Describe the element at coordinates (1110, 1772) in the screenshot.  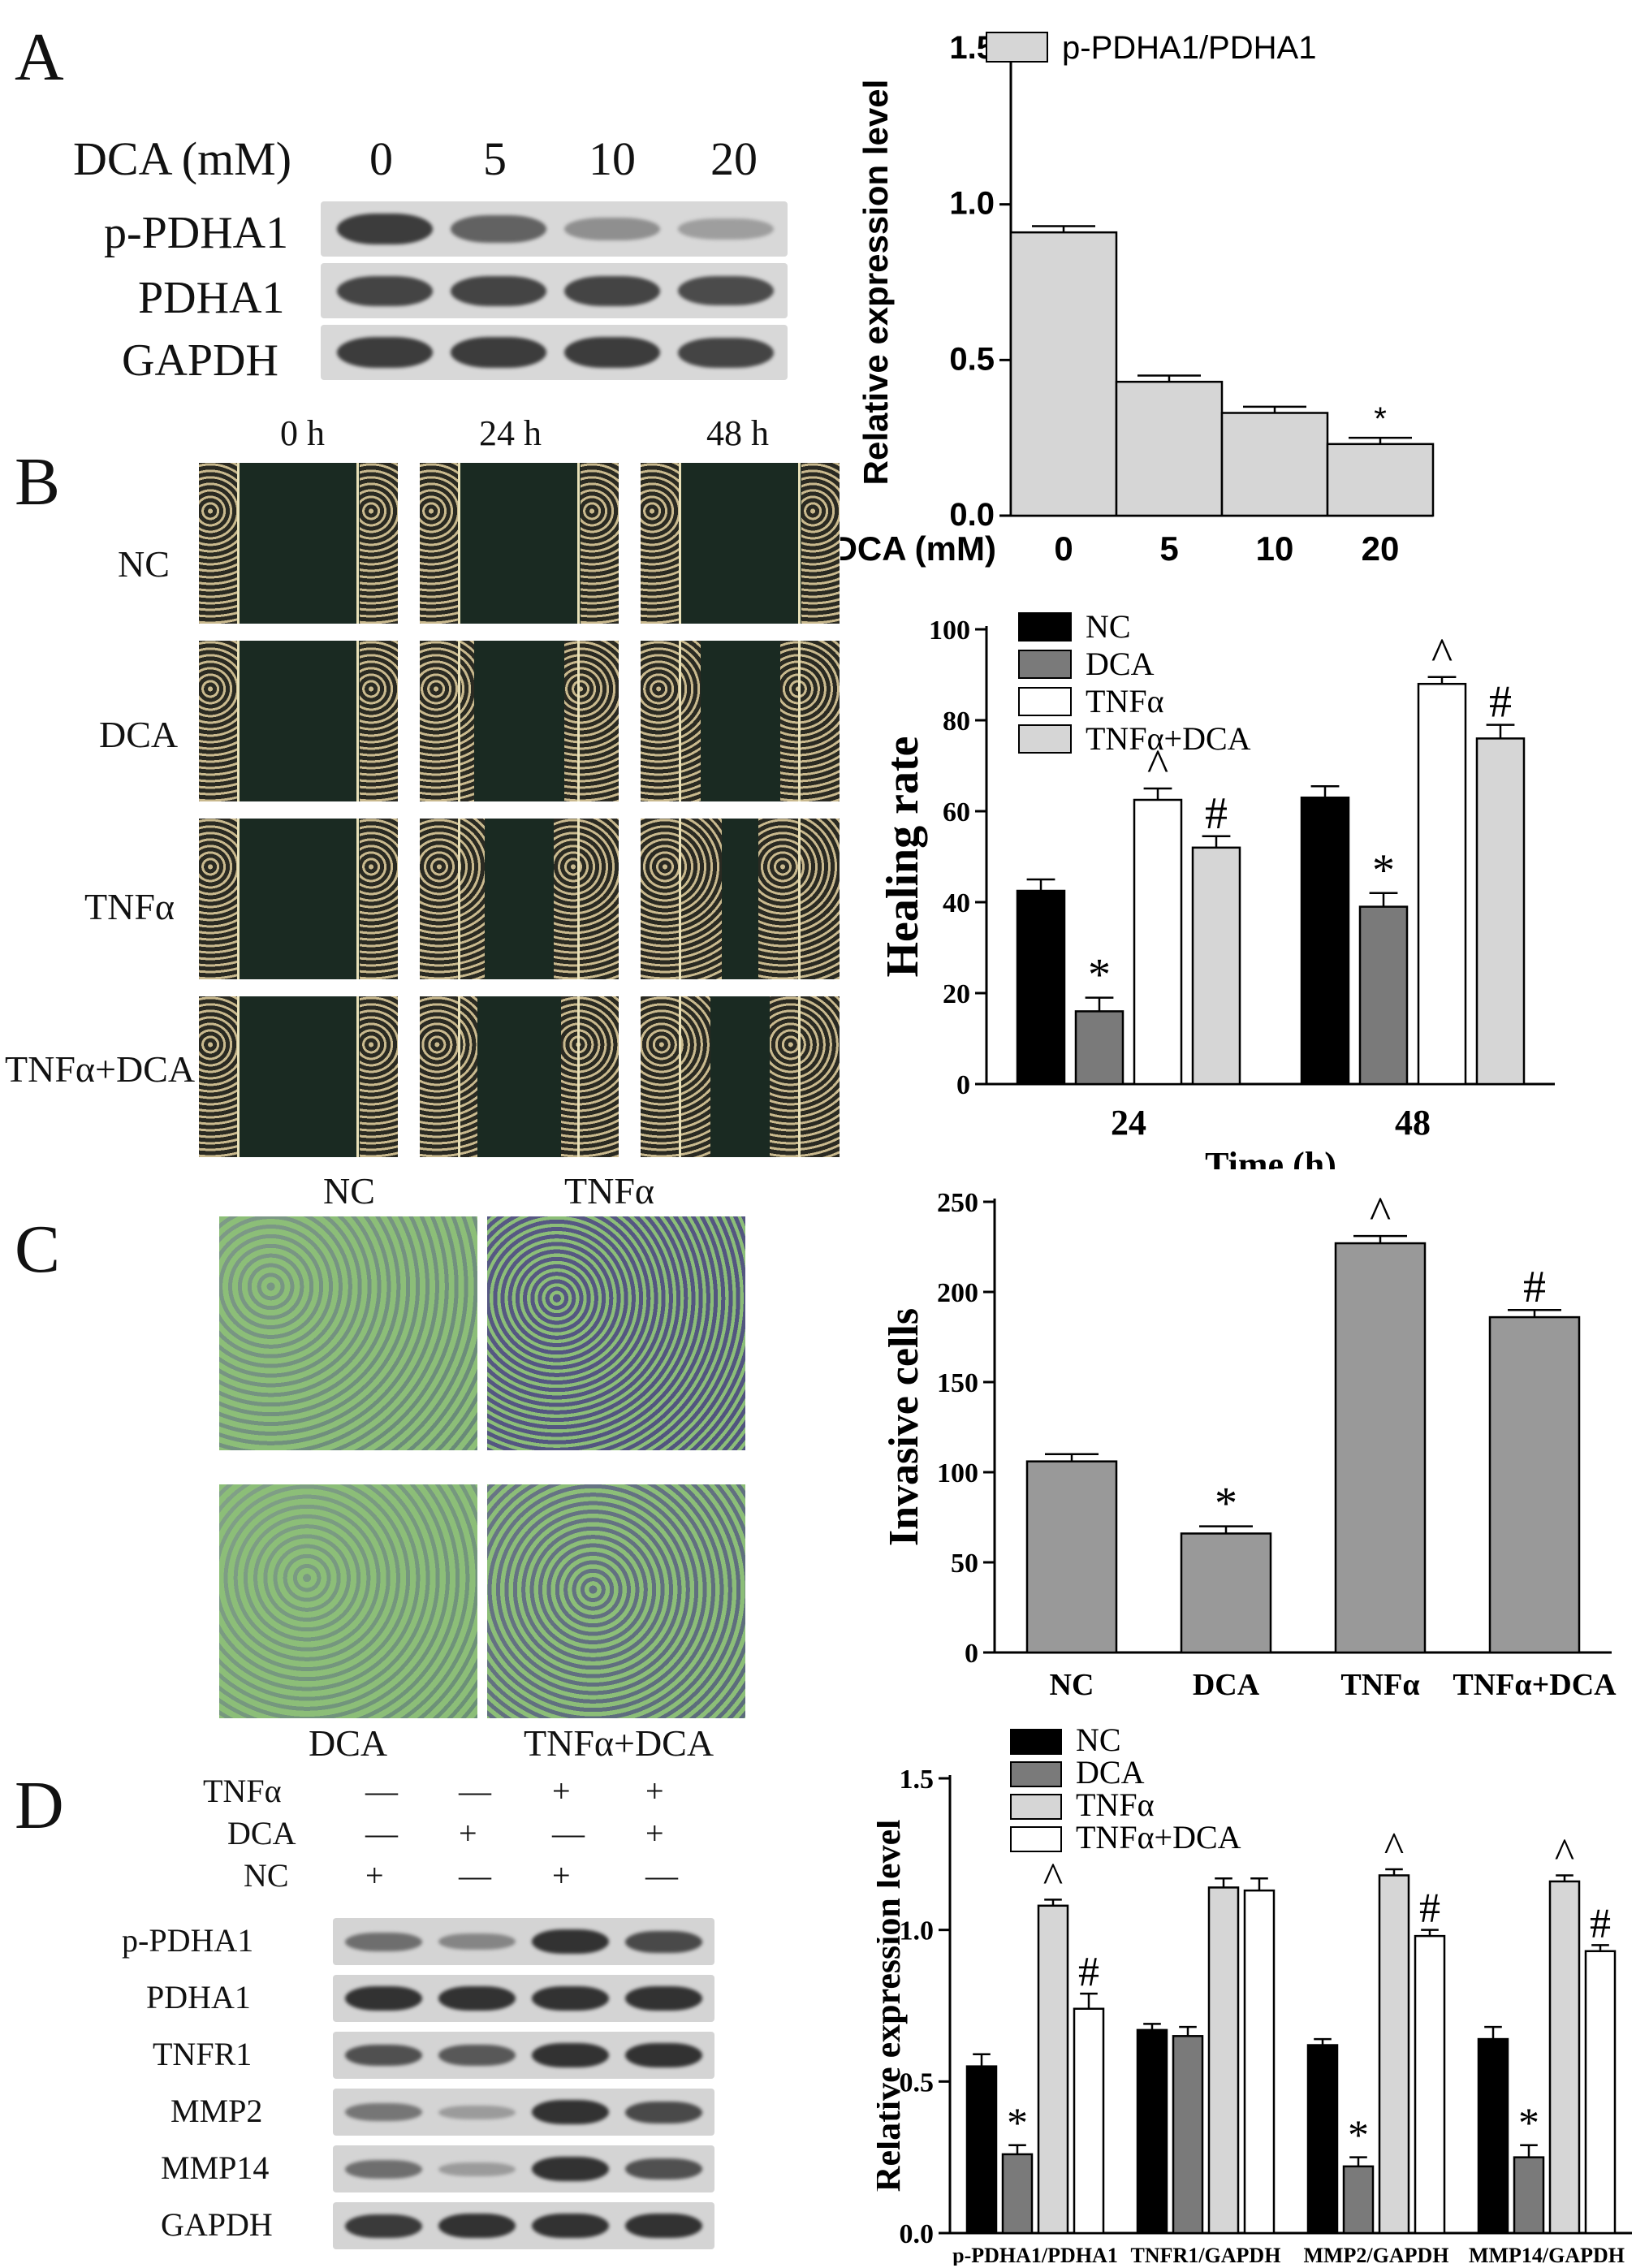
I see `legend-label: DCA` at that location.